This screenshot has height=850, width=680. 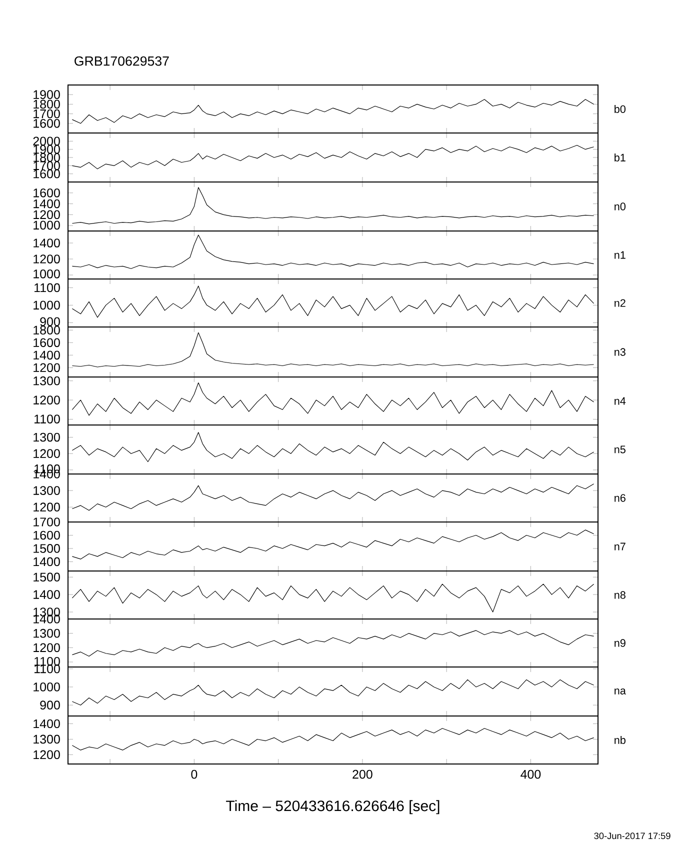 What do you see at coordinates (620, 206) in the screenshot?
I see `text: n0` at bounding box center [620, 206].